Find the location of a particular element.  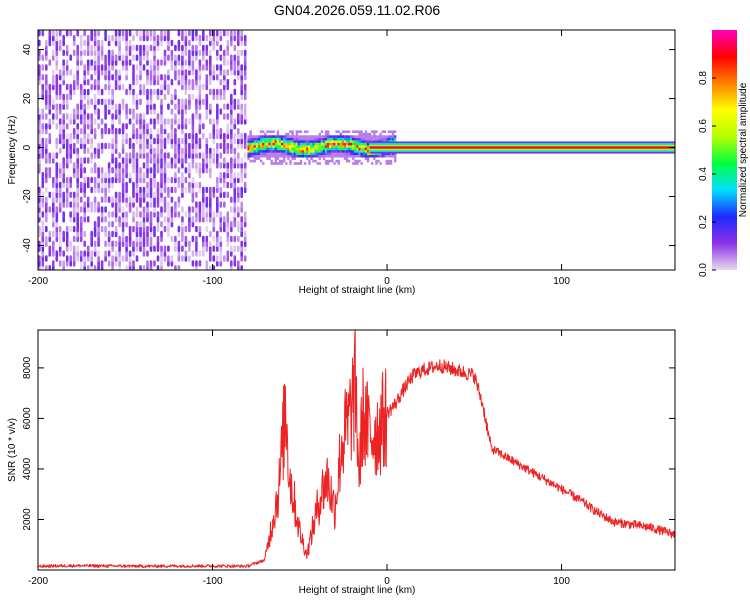

snr-ytick-label: 4000 is located at coordinates (27, 468).